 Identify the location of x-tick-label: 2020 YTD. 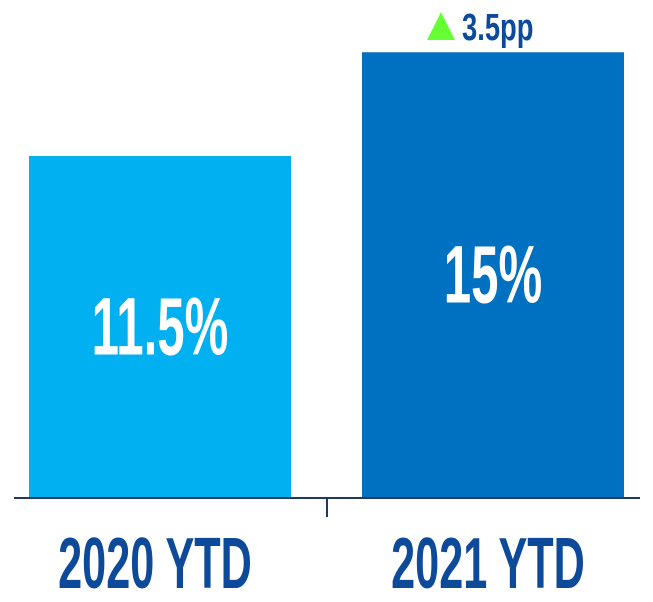
(155, 562).